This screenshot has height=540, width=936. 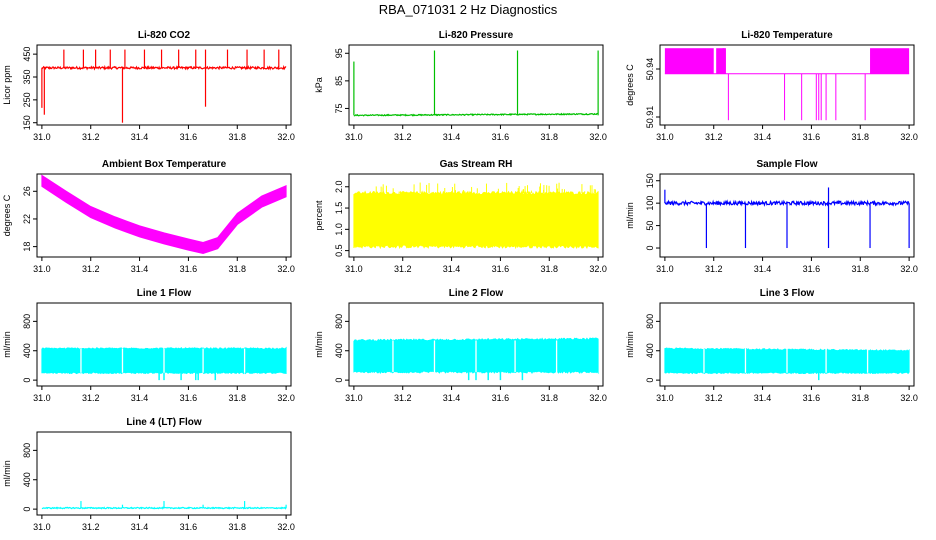 I want to click on y-tick-label: 85, so click(x=339, y=81).